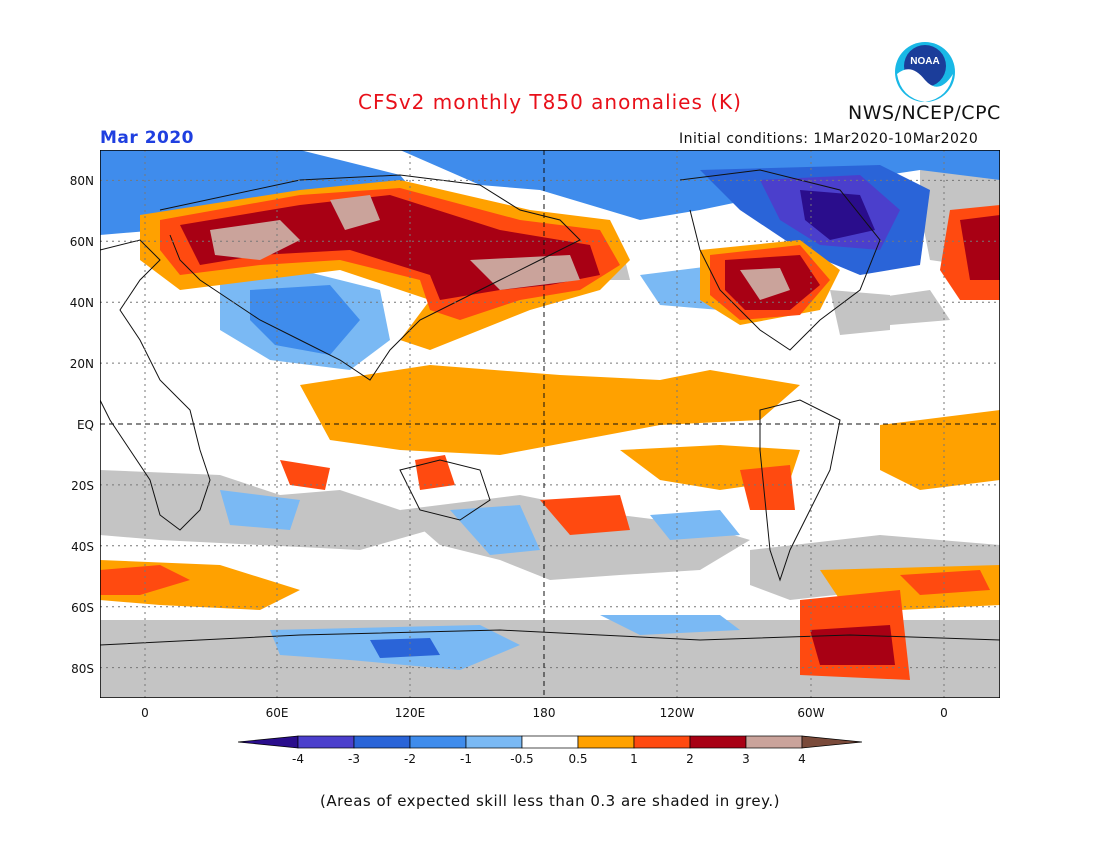 The image size is (1100, 850). I want to click on colorbar-label: 2, so click(690, 759).